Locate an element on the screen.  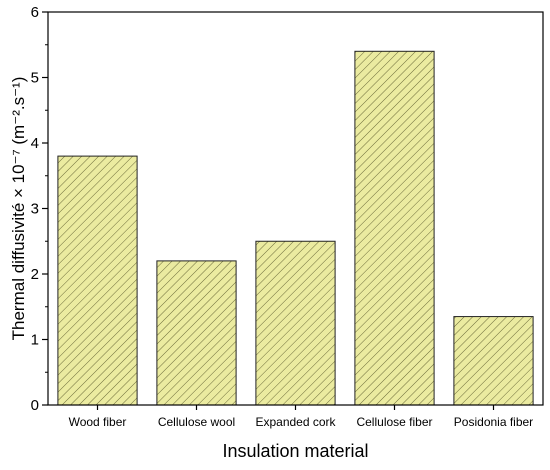
y-tick-label-3: 3 is located at coordinates (35, 209).